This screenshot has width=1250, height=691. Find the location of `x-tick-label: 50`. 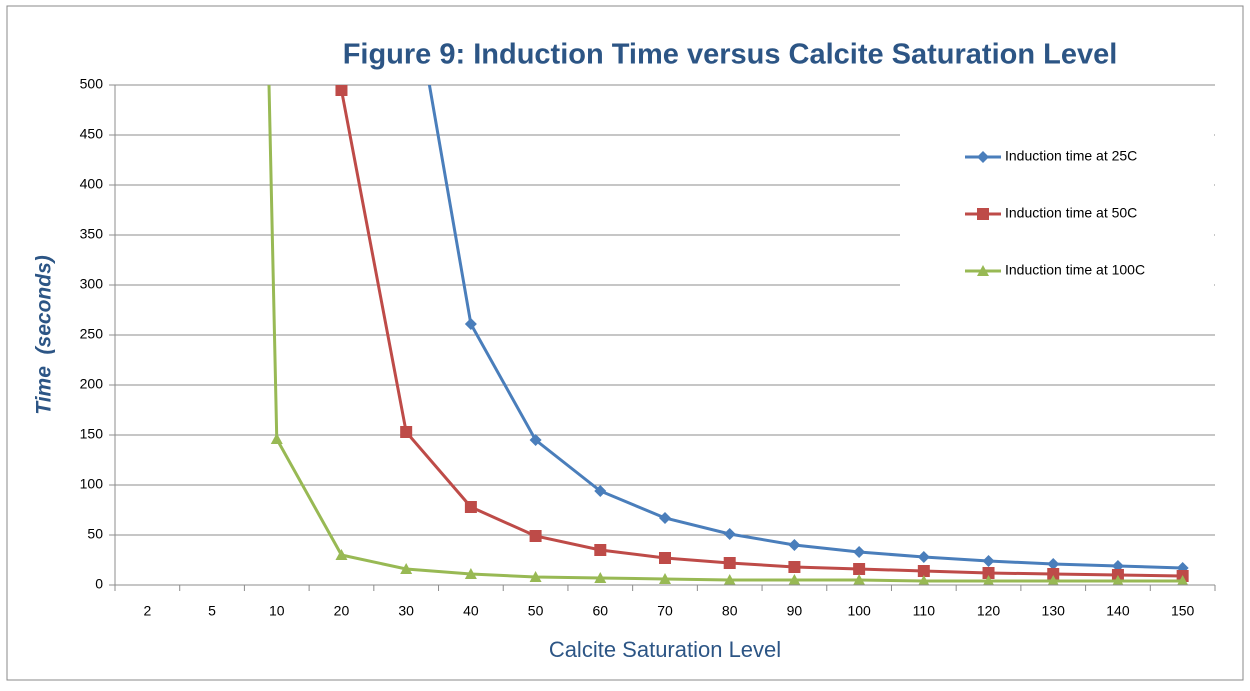

x-tick-label: 50 is located at coordinates (536, 611).